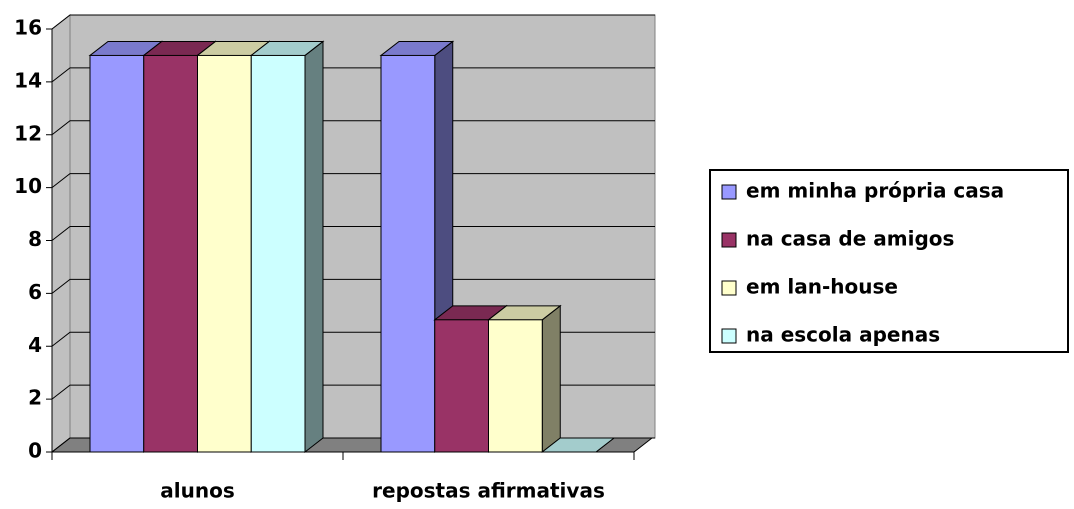  Describe the element at coordinates (850, 239) in the screenshot. I see `legend-label: na casa de amigos` at that location.